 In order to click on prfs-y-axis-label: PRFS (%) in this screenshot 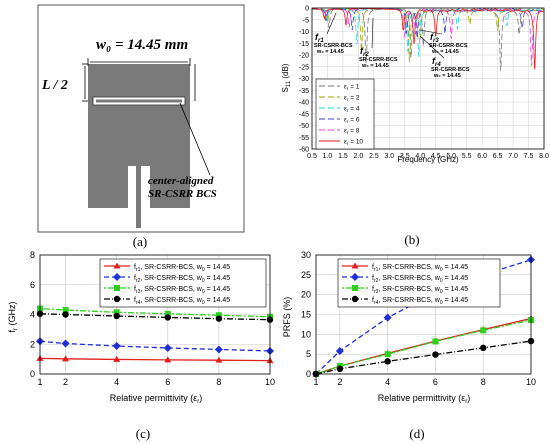, I will do `click(287, 317)`.